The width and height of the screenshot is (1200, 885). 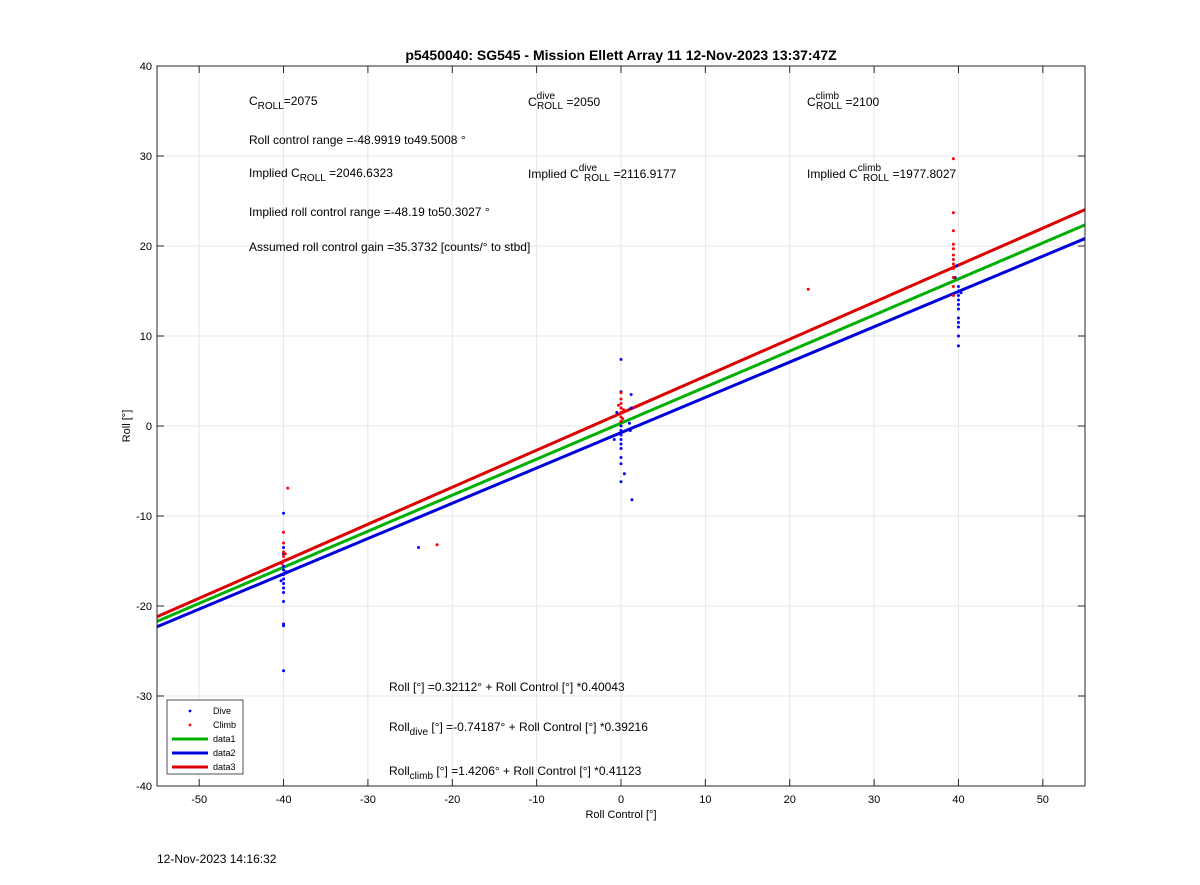 I want to click on annotation-c-climb: Cclimb ROLL =2100, so click(x=843, y=101).